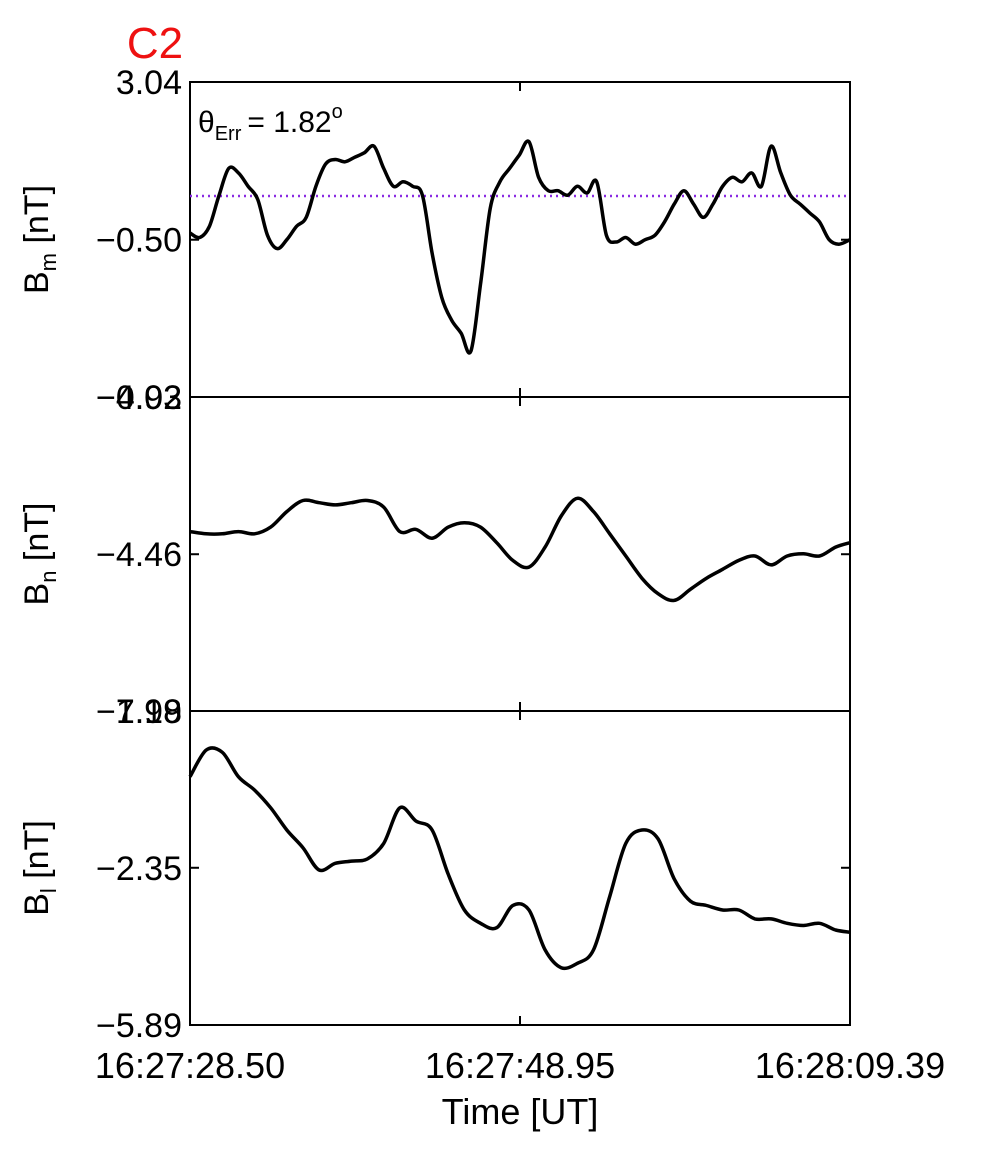 The image size is (1000, 1167). Describe the element at coordinates (48, 262) in the screenshot. I see `y-axis-label-sub: m` at that location.